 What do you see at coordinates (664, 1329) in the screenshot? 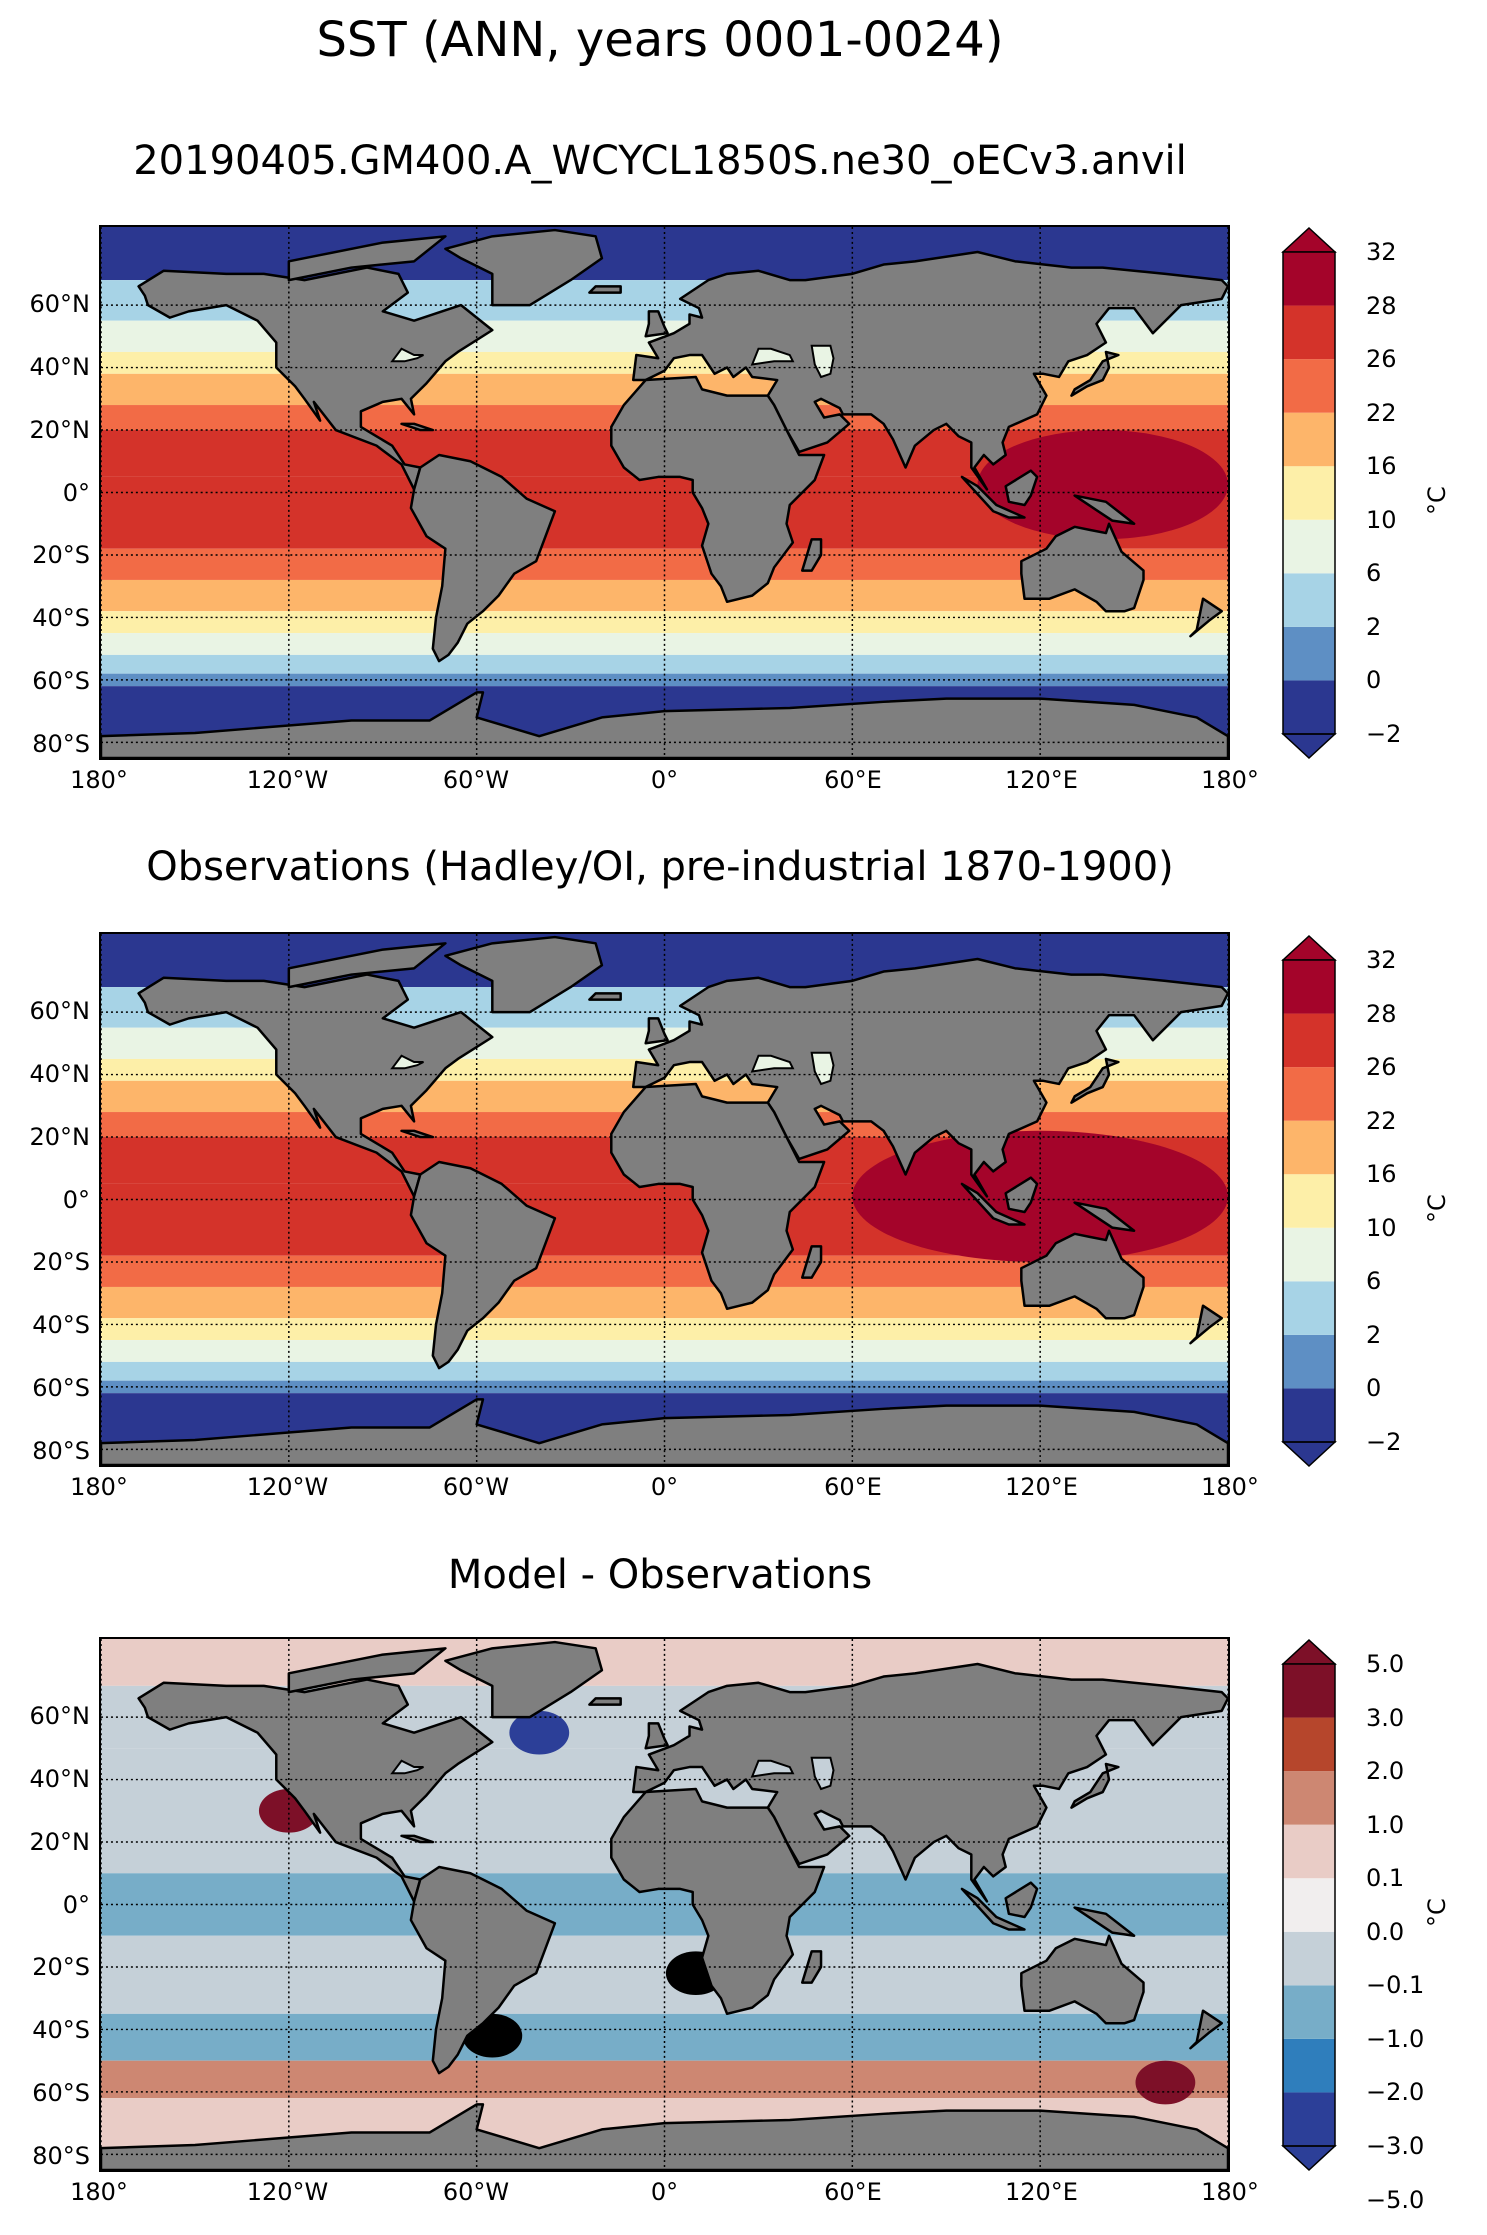
I see `sst-band` at bounding box center [664, 1329].